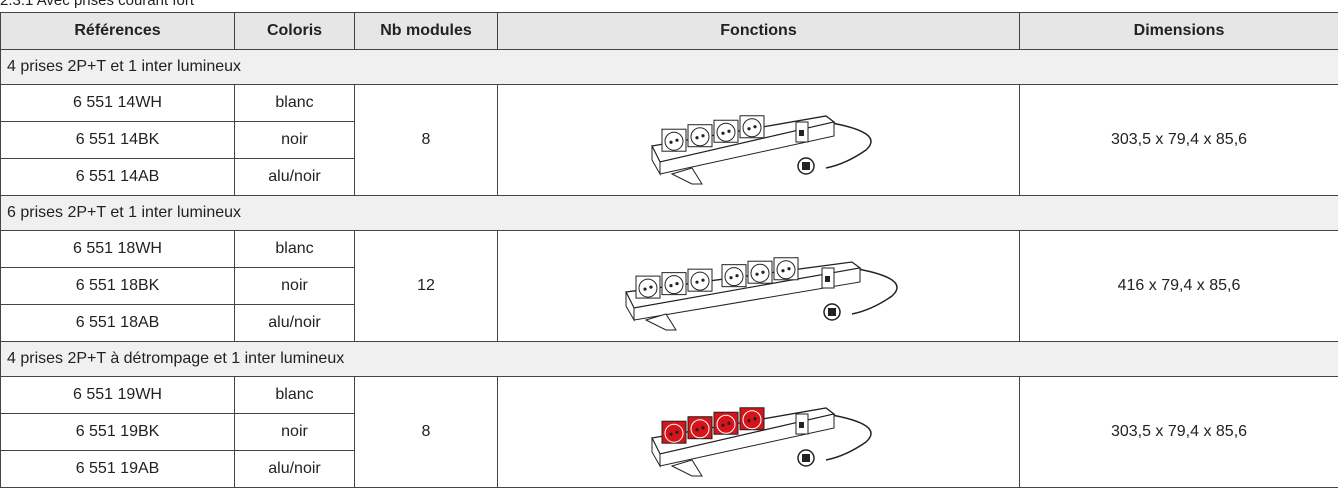 The height and width of the screenshot is (490, 1338). I want to click on caption: 2.3.1 Avec prises courant fort, so click(97, 4).